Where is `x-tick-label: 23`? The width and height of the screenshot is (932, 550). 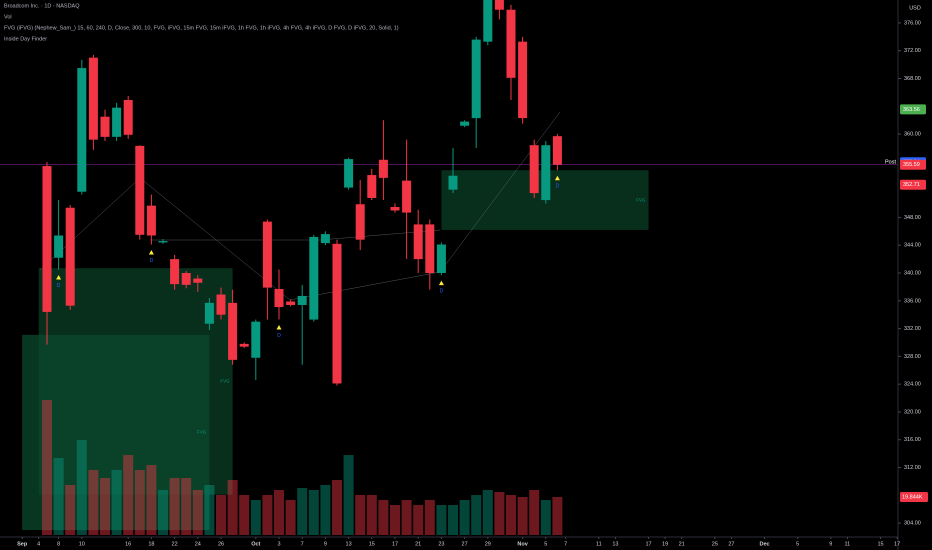 x-tick-label: 23 is located at coordinates (441, 544).